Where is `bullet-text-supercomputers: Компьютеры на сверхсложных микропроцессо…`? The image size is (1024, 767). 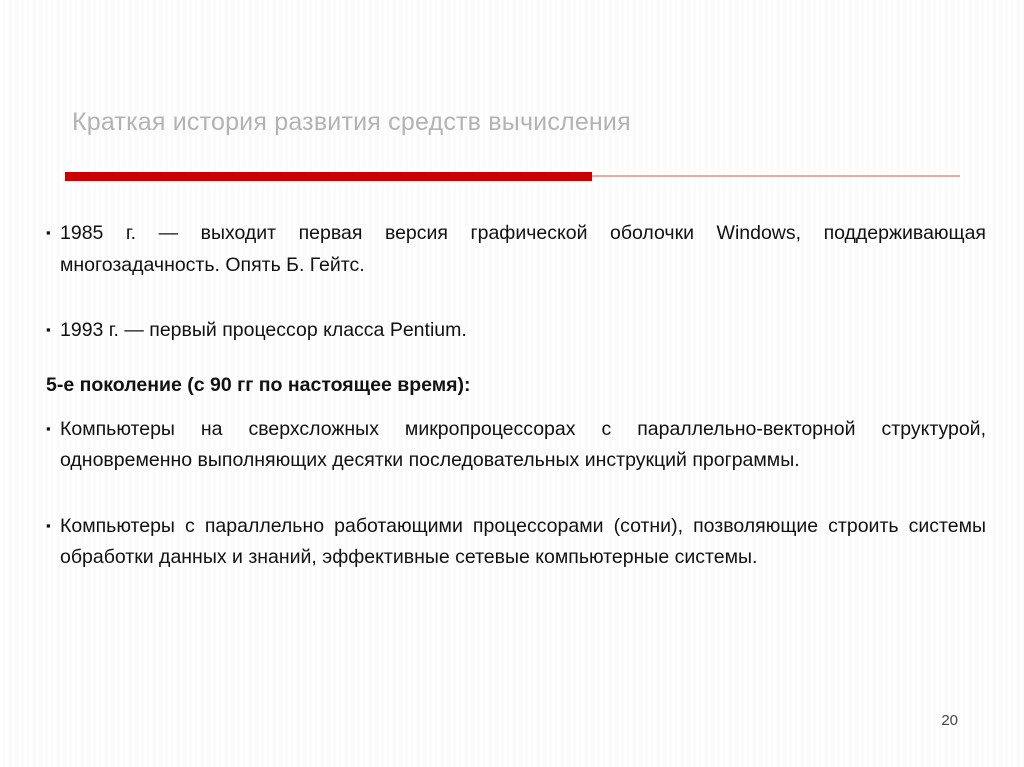
bullet-text-supercomputers: Компьютеры на сверхсложных микропроцессо… is located at coordinates (523, 444).